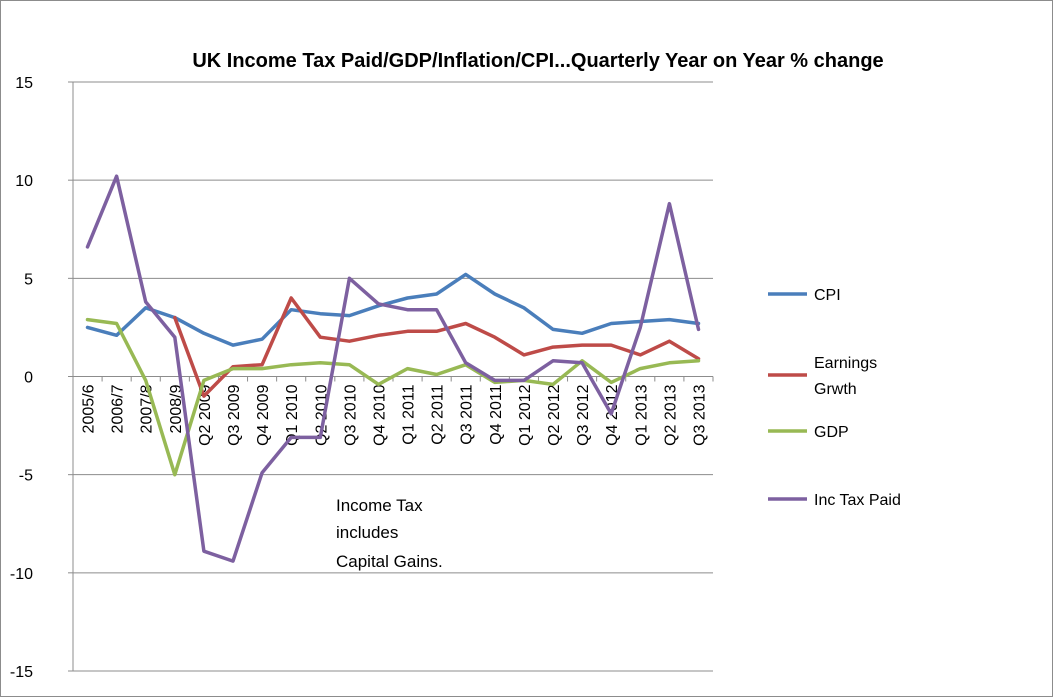  Describe the element at coordinates (263, 414) in the screenshot. I see `x-tick-label: Q4 2009` at that location.